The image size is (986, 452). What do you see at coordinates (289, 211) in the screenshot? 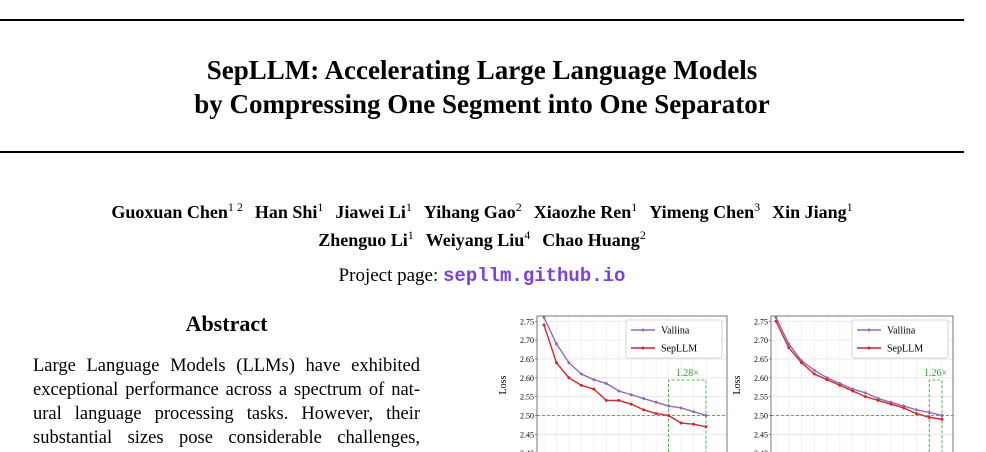
I see `author: Han Shi1` at bounding box center [289, 211].